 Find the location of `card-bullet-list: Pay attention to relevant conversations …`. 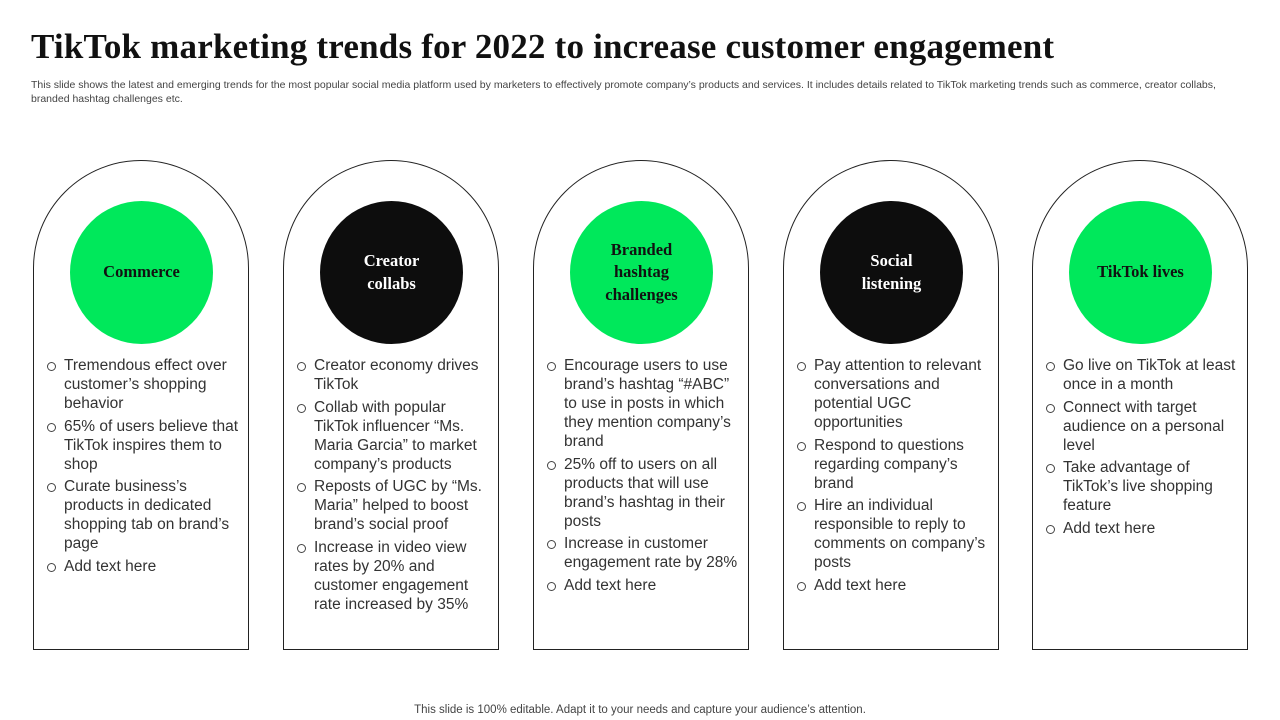

card-bullet-list: Pay attention to relevant conversations … is located at coordinates (894, 477).